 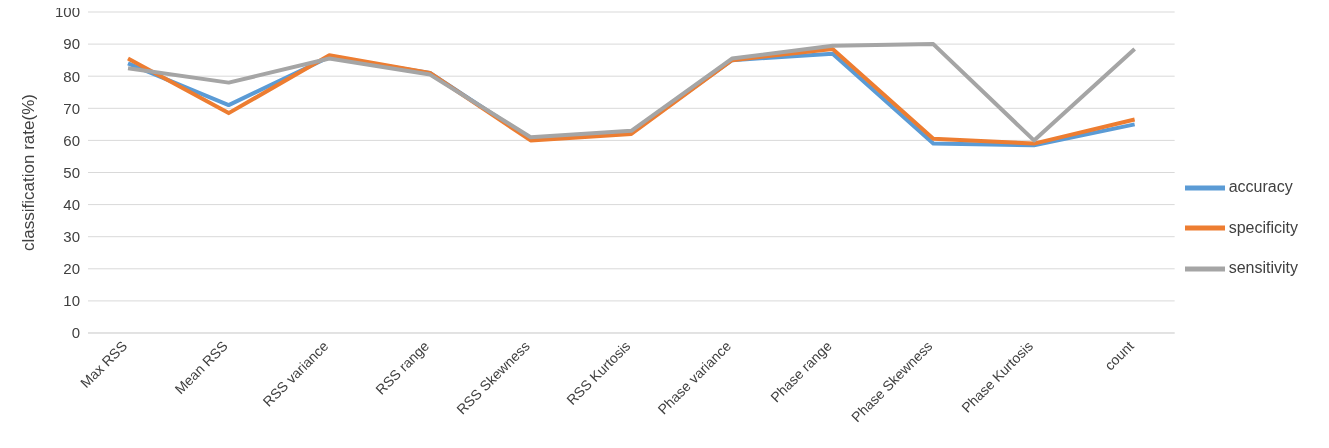 I want to click on legend-label: accuracy, so click(x=1260, y=186).